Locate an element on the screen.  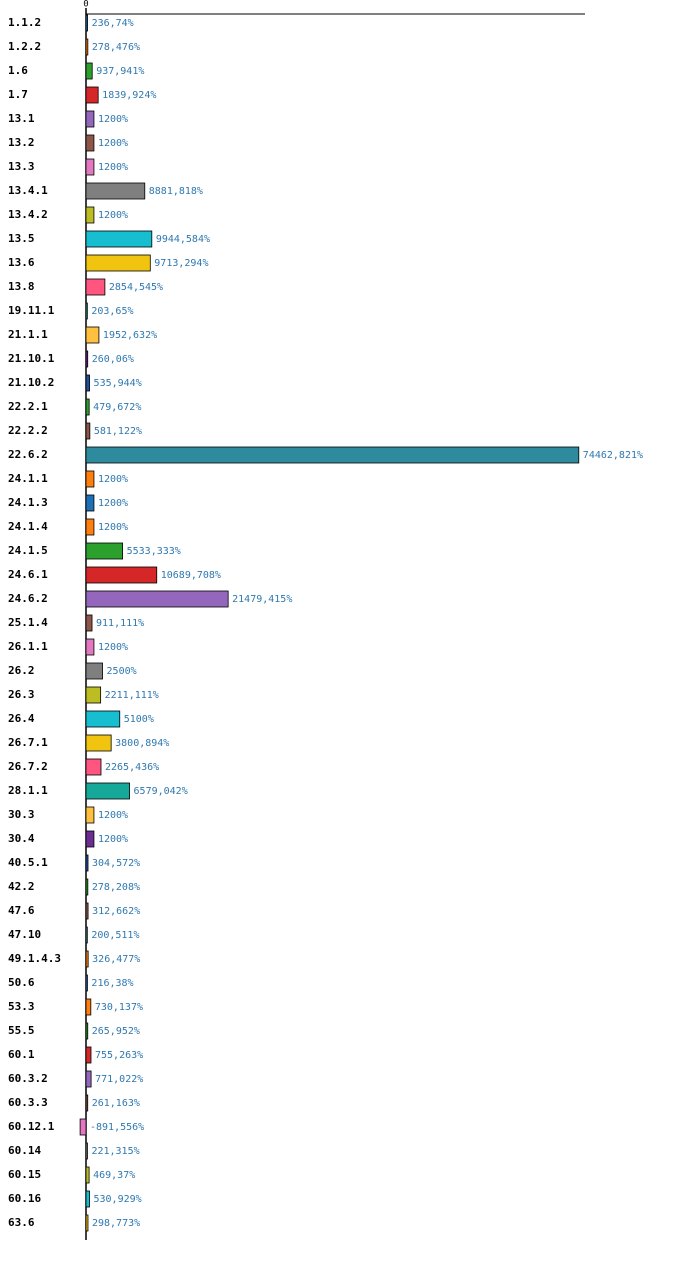
value-label: 278,208% is located at coordinates (116, 887).